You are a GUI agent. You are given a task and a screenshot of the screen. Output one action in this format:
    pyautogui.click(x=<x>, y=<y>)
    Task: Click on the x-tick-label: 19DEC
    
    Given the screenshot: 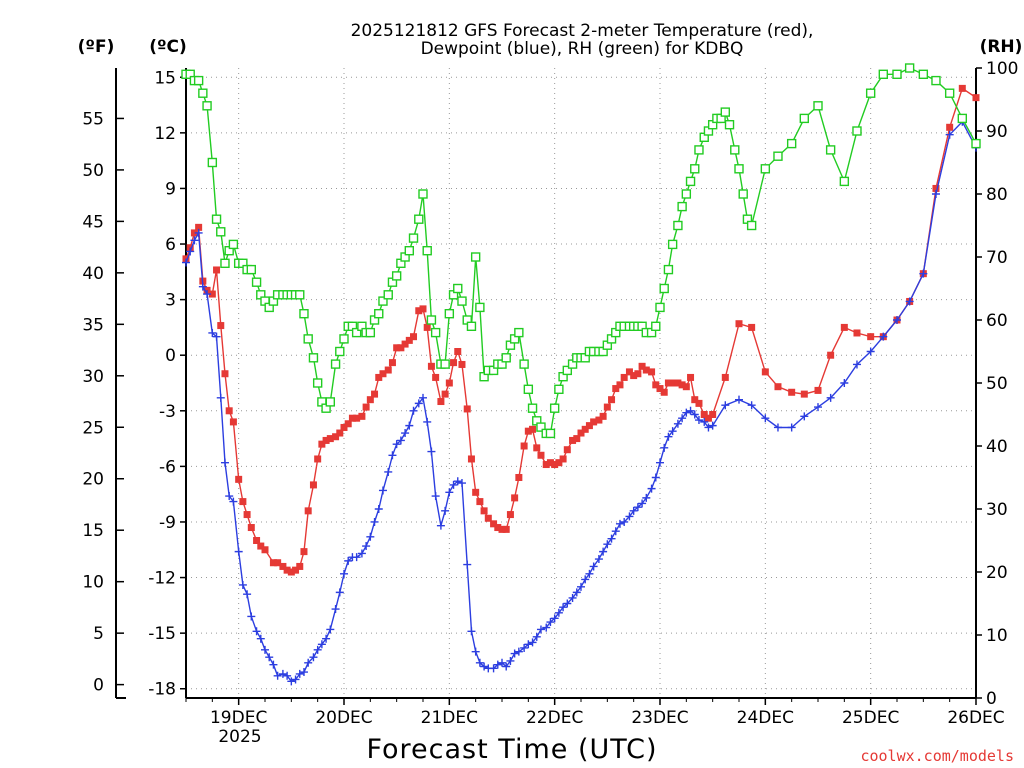 What is the action you would take?
    pyautogui.click(x=238, y=718)
    